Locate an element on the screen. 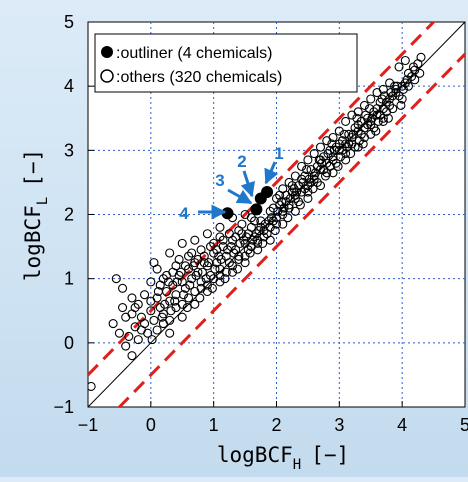 This screenshot has height=482, width=468. y-axis-title-sub: L is located at coordinates (43, 201).